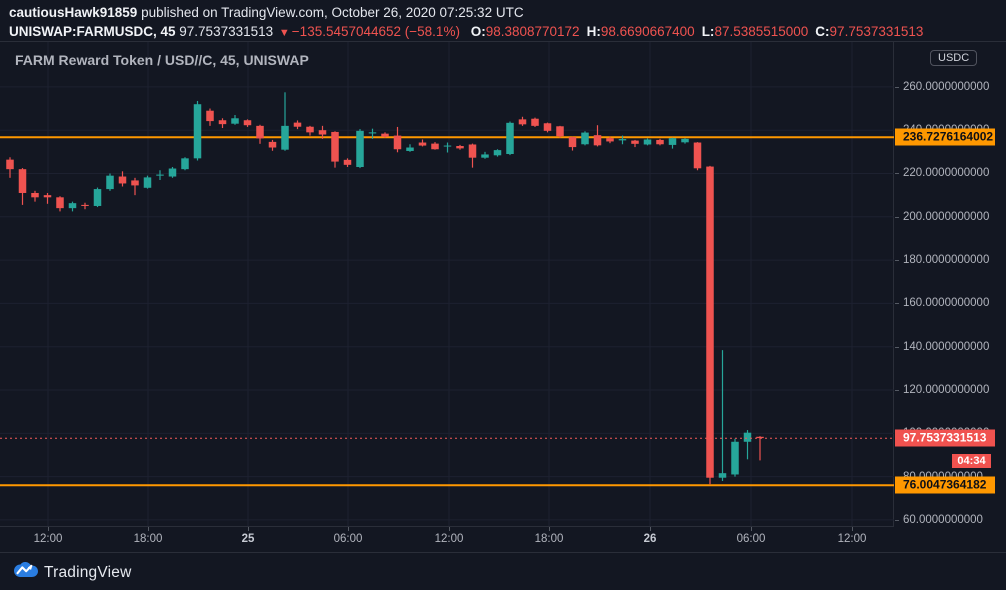 The image size is (1006, 590). I want to click on chart-legend: FARM Reward Token / USD//C, 45, UNISWAP, so click(162, 60).